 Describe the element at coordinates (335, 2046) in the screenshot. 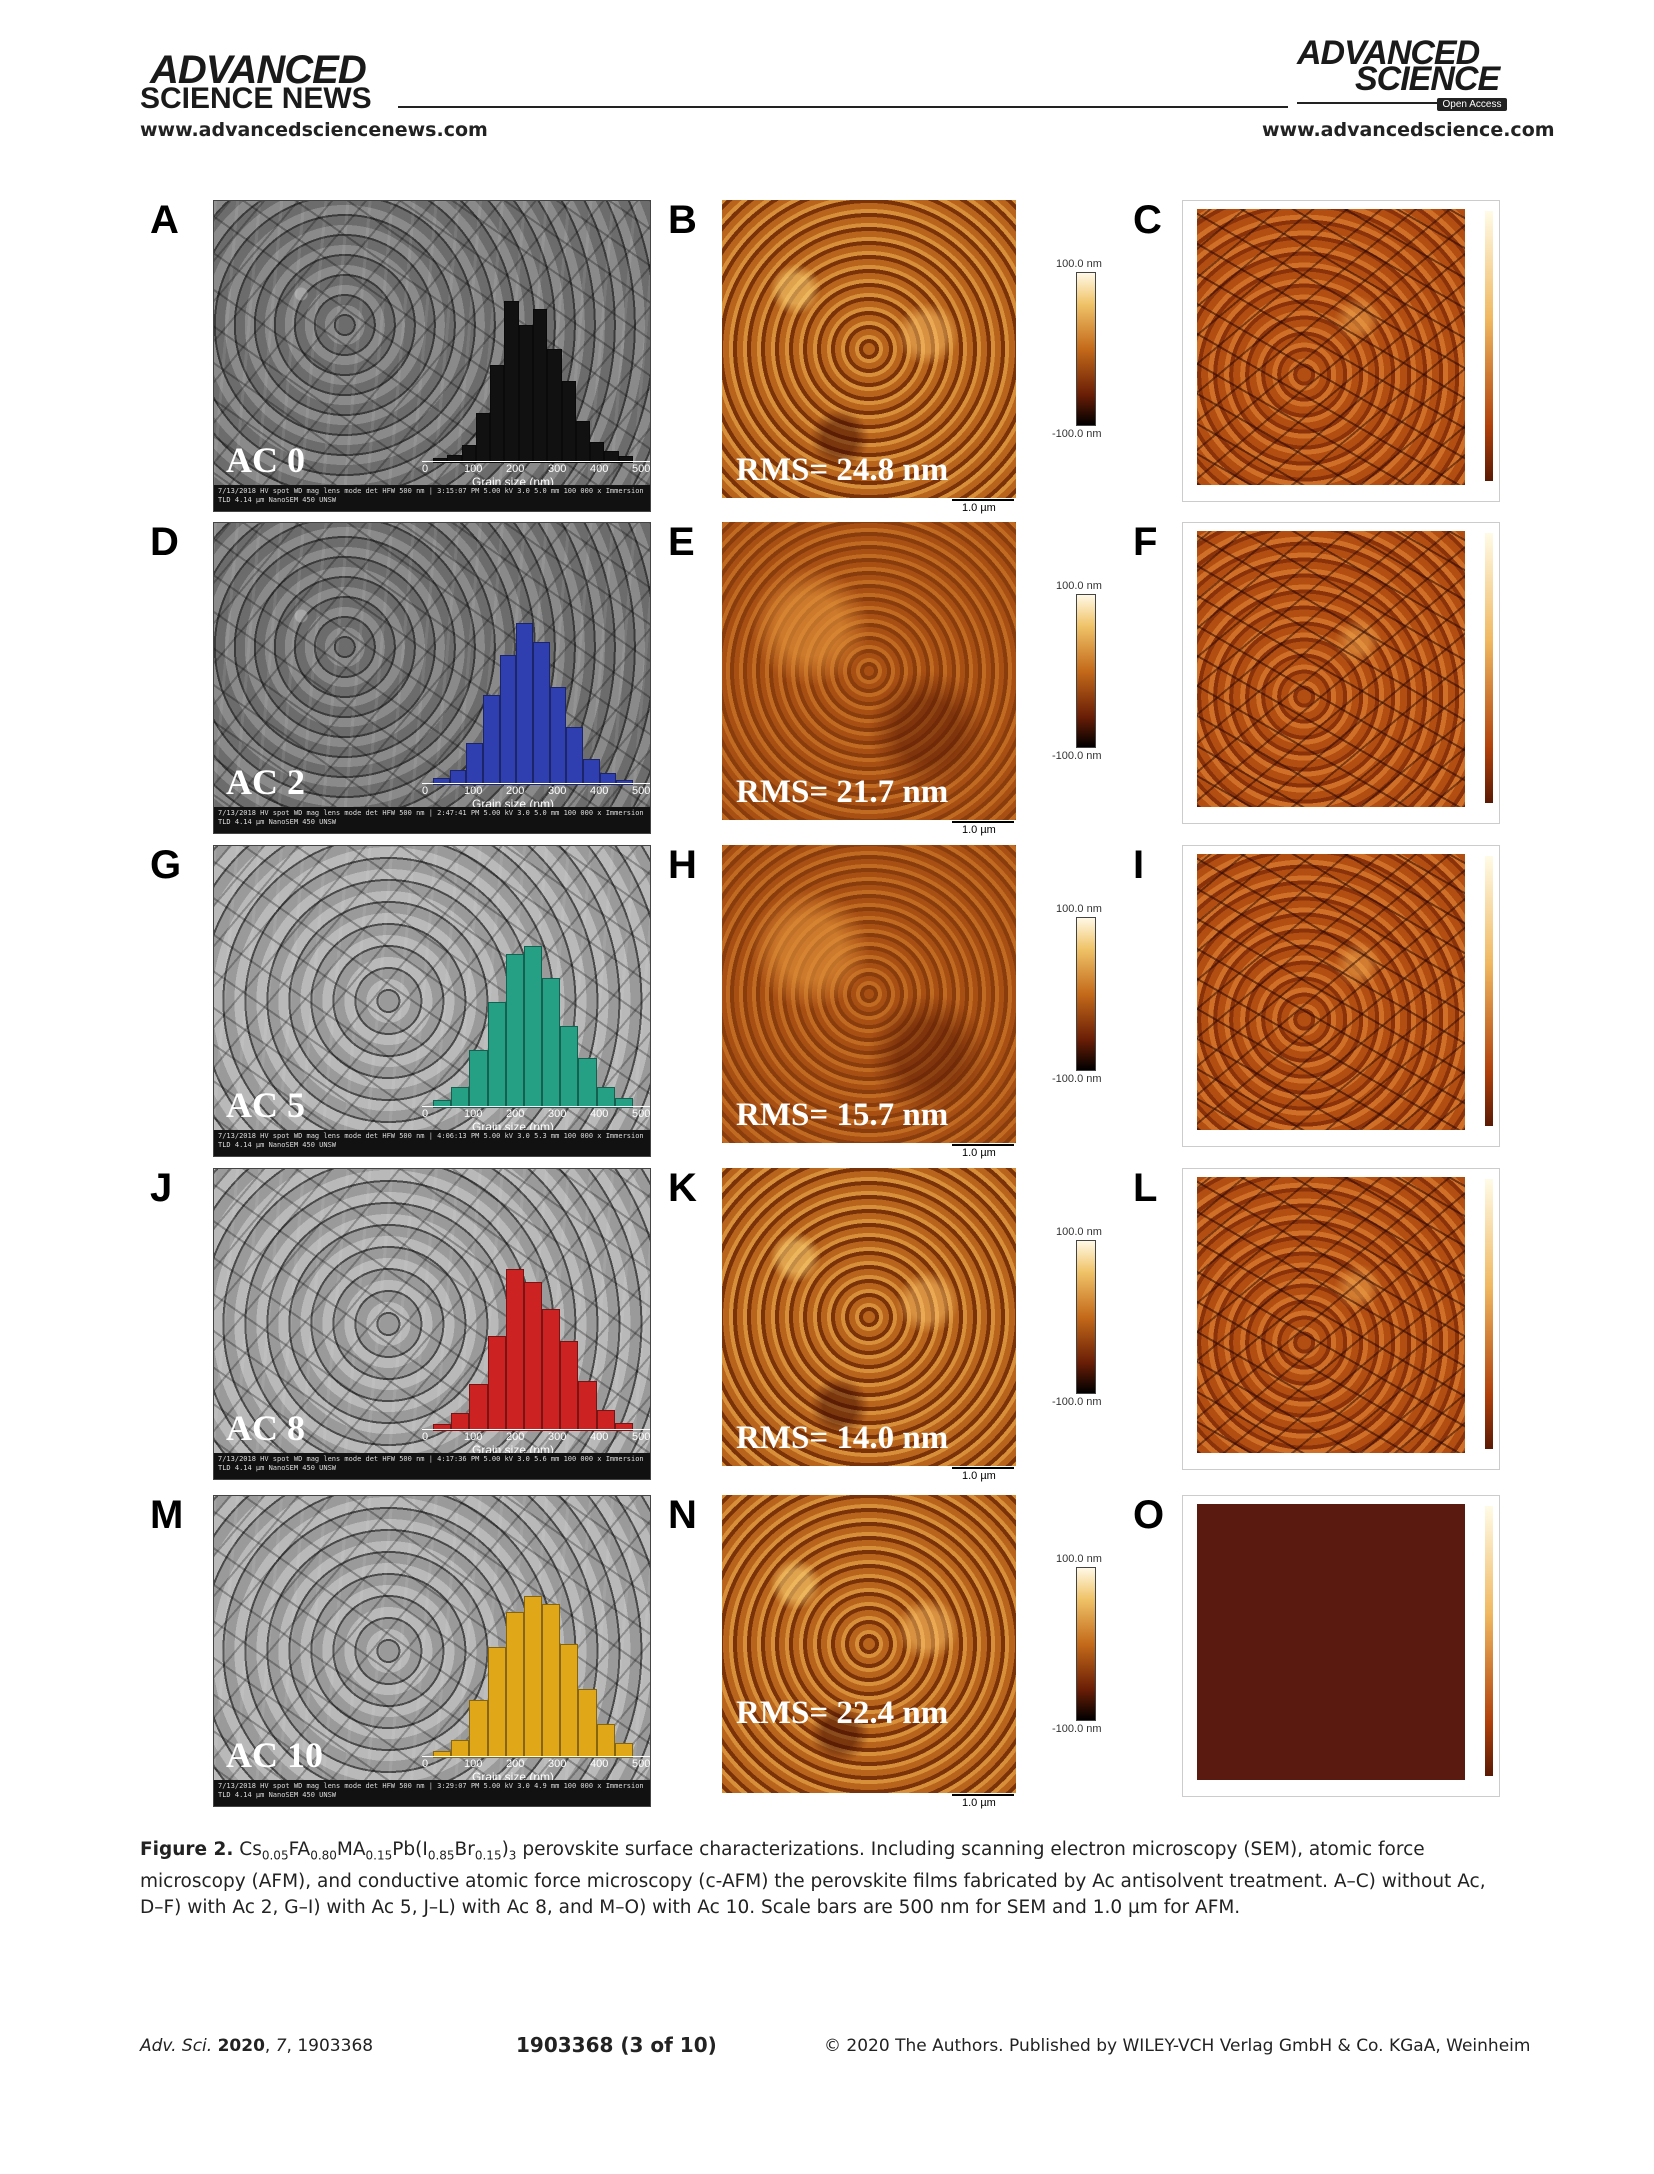

I see `footer-article: 1903368` at that location.